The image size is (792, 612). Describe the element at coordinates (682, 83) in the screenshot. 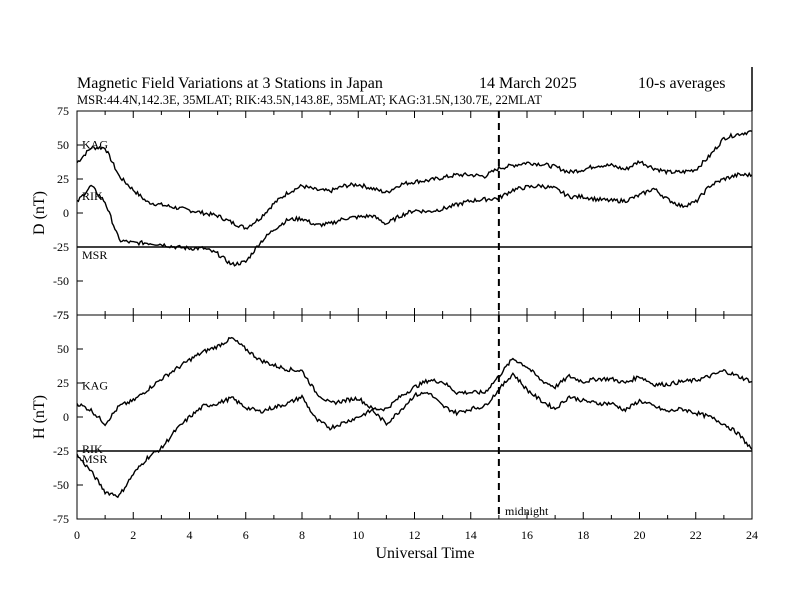

I see `chart-averaging: 10-s averages` at that location.